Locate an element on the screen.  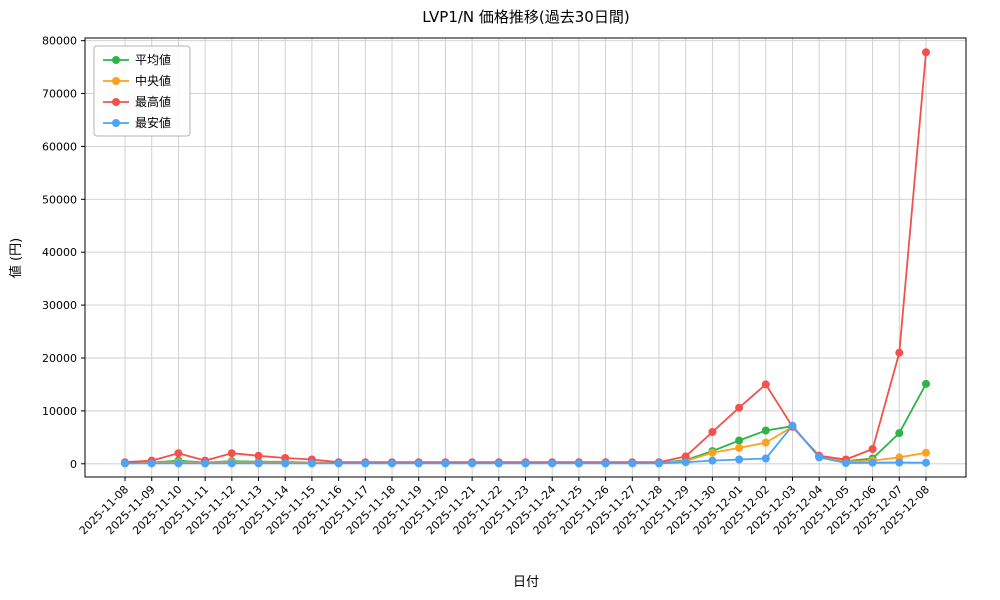
y-tick-label: 60000 is located at coordinates (59, 146).